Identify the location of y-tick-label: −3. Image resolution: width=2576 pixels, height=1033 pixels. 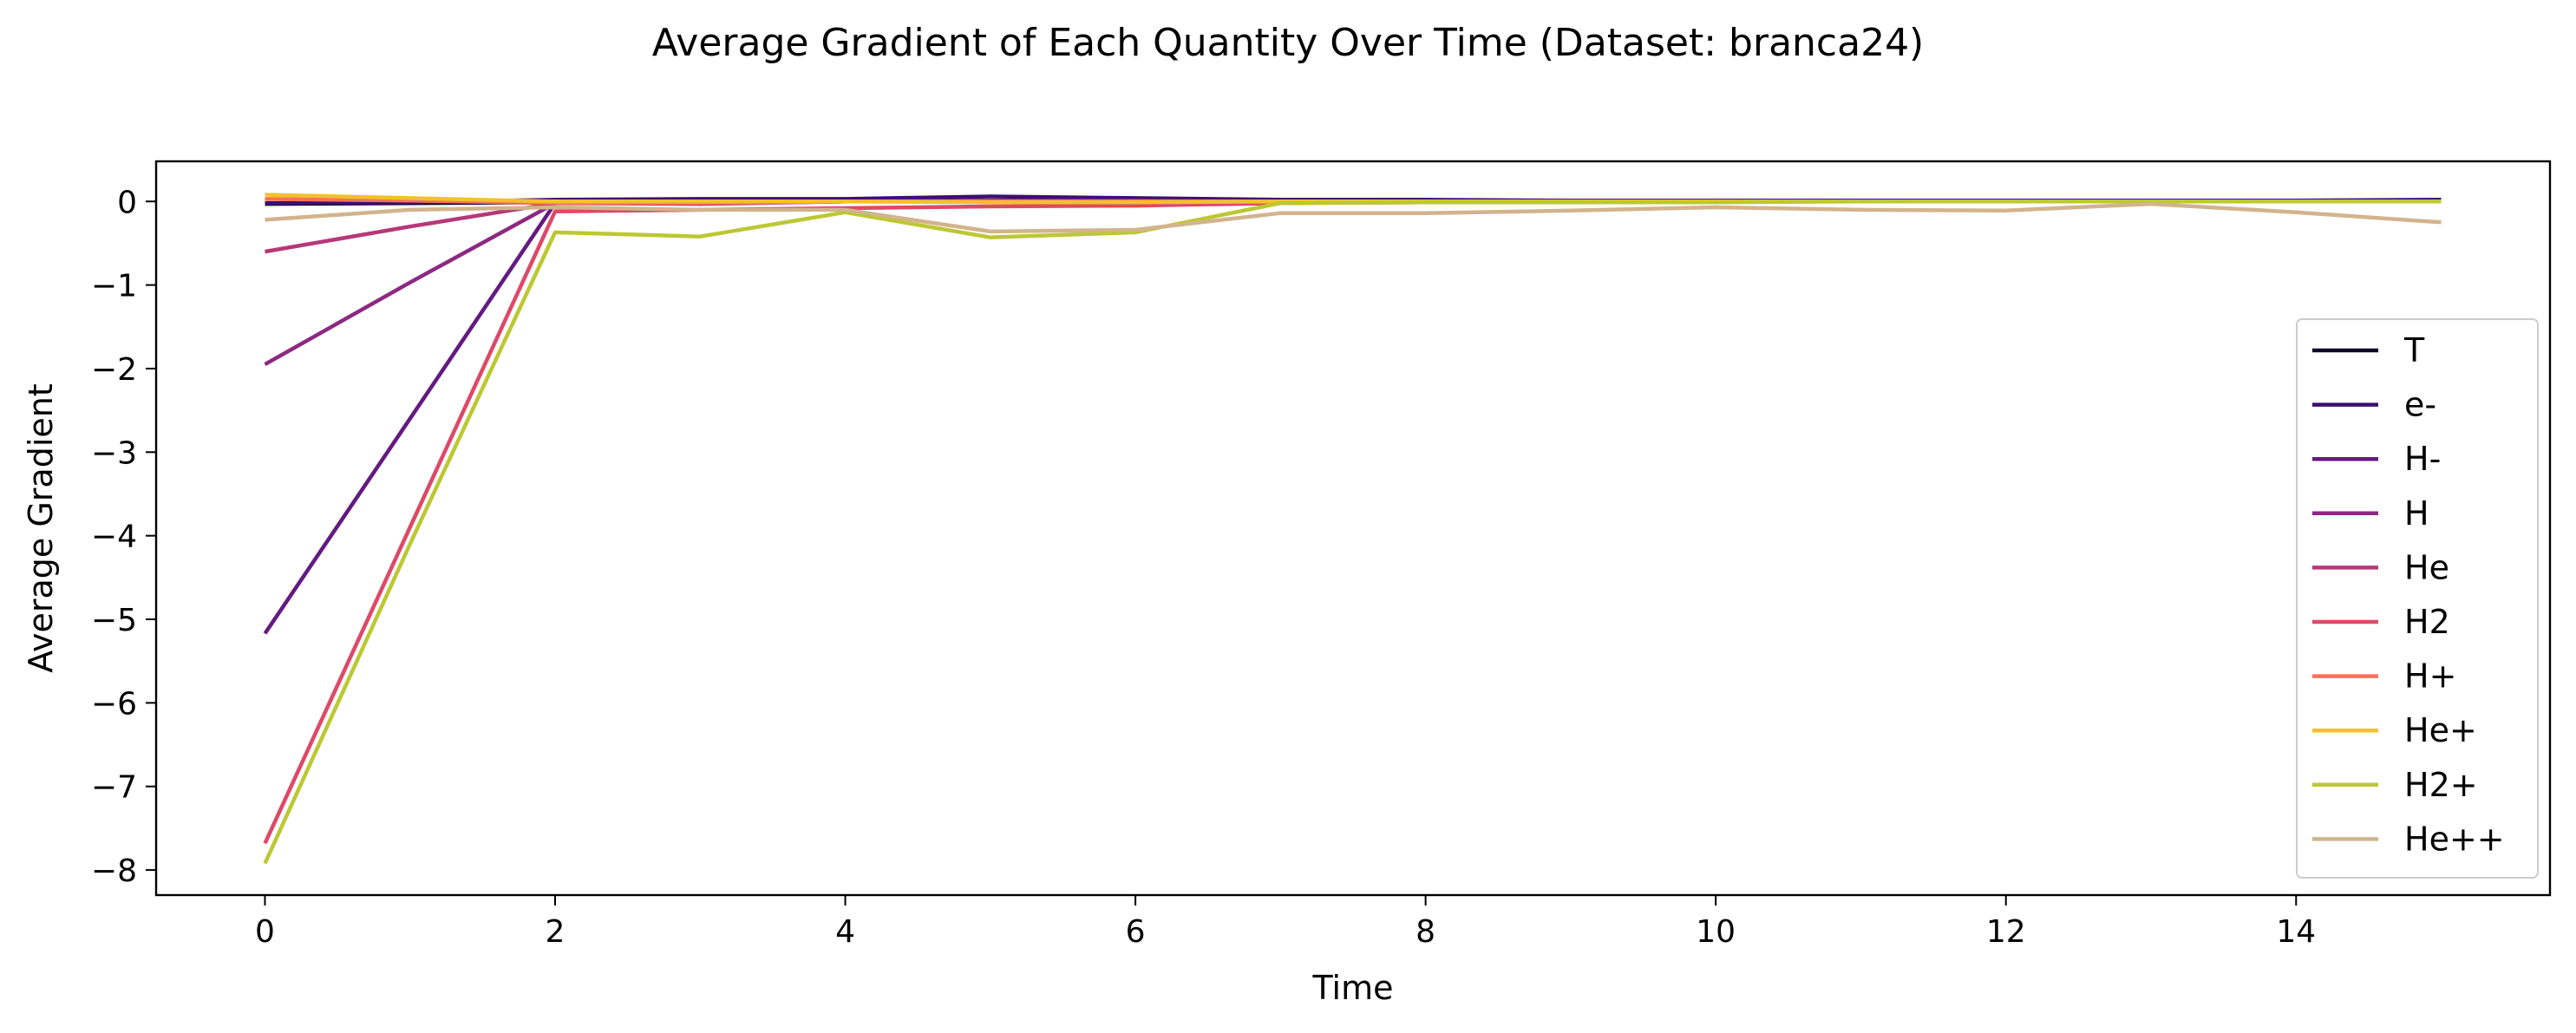
(114, 453).